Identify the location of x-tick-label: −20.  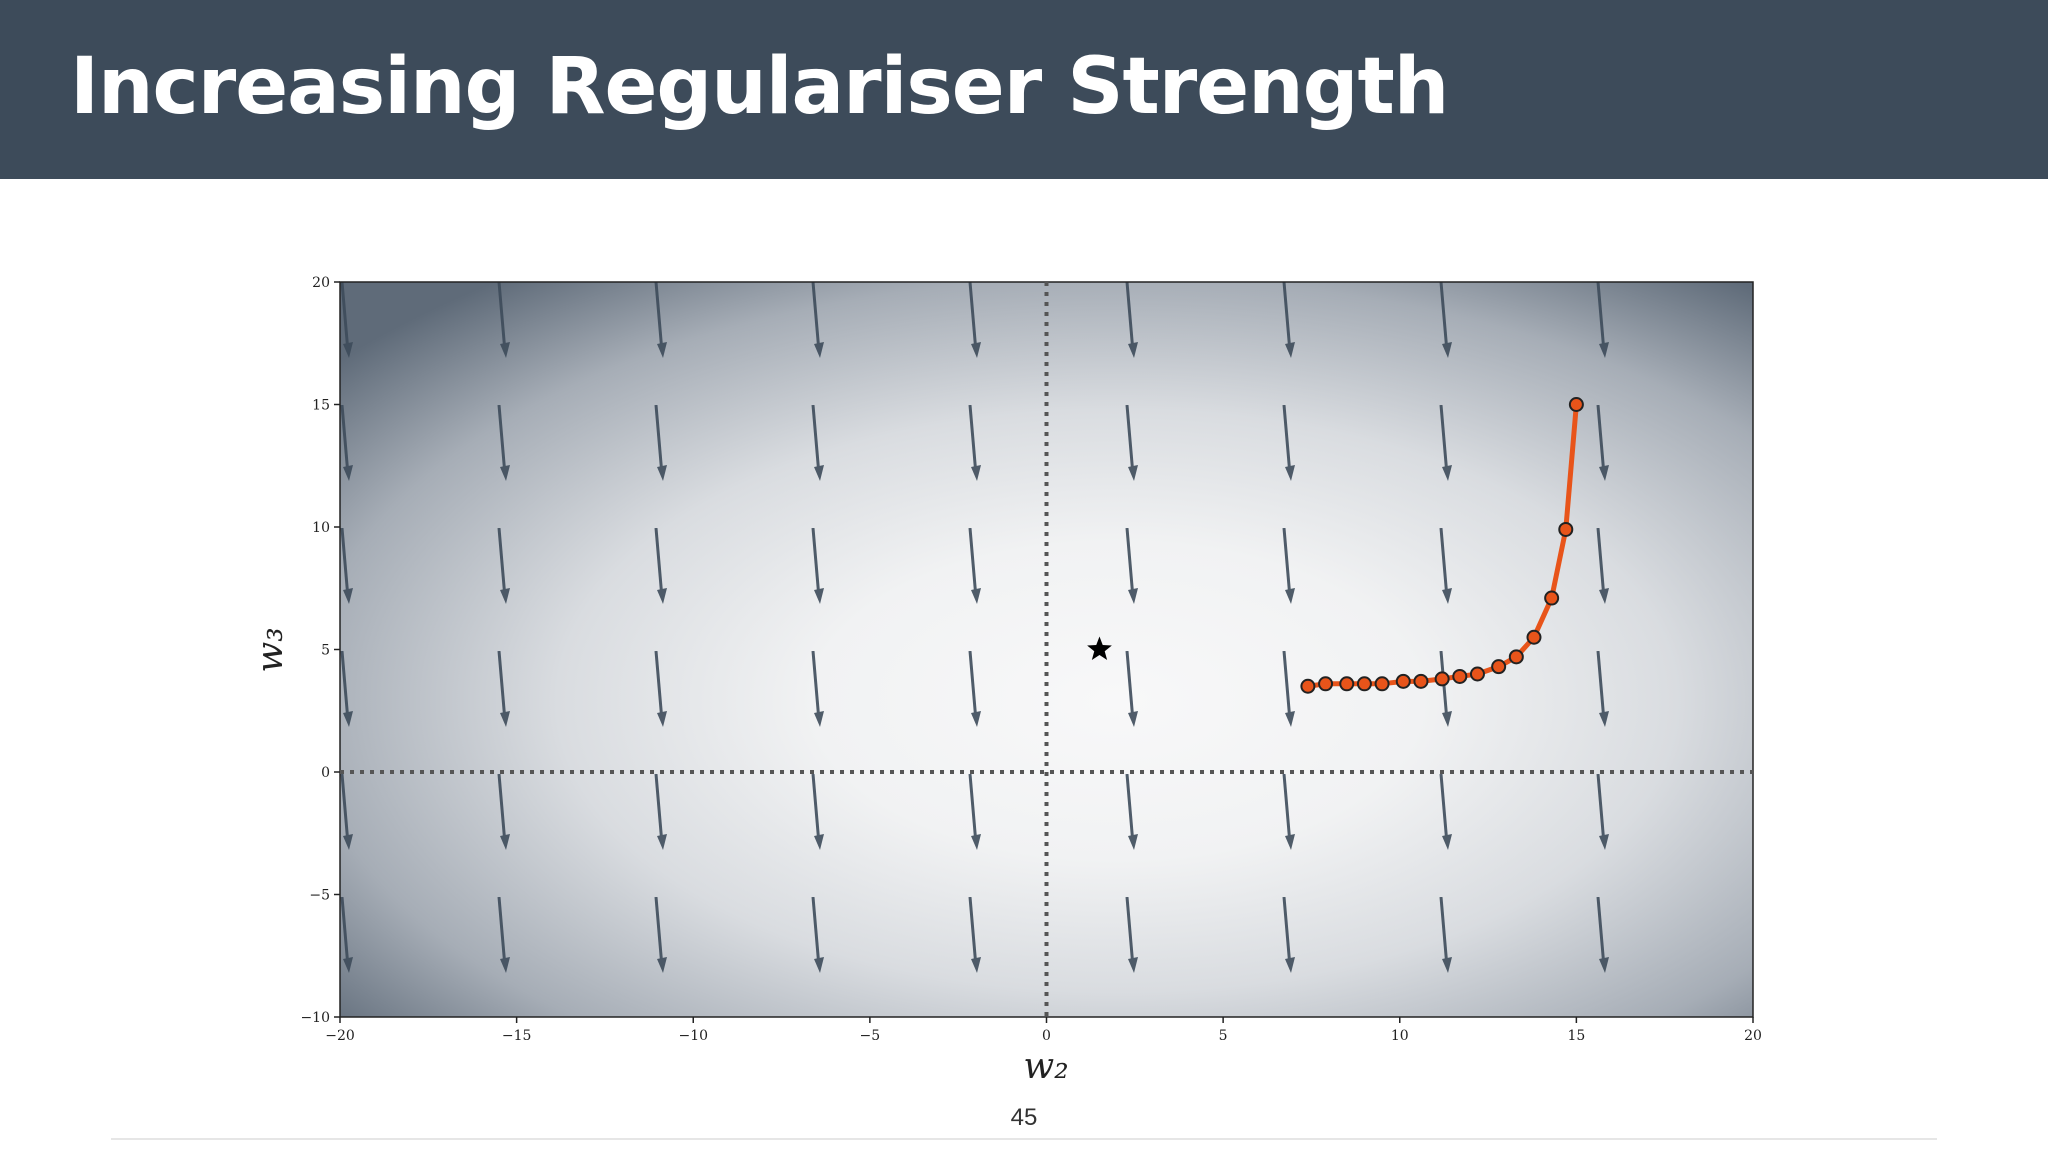
(340, 1036).